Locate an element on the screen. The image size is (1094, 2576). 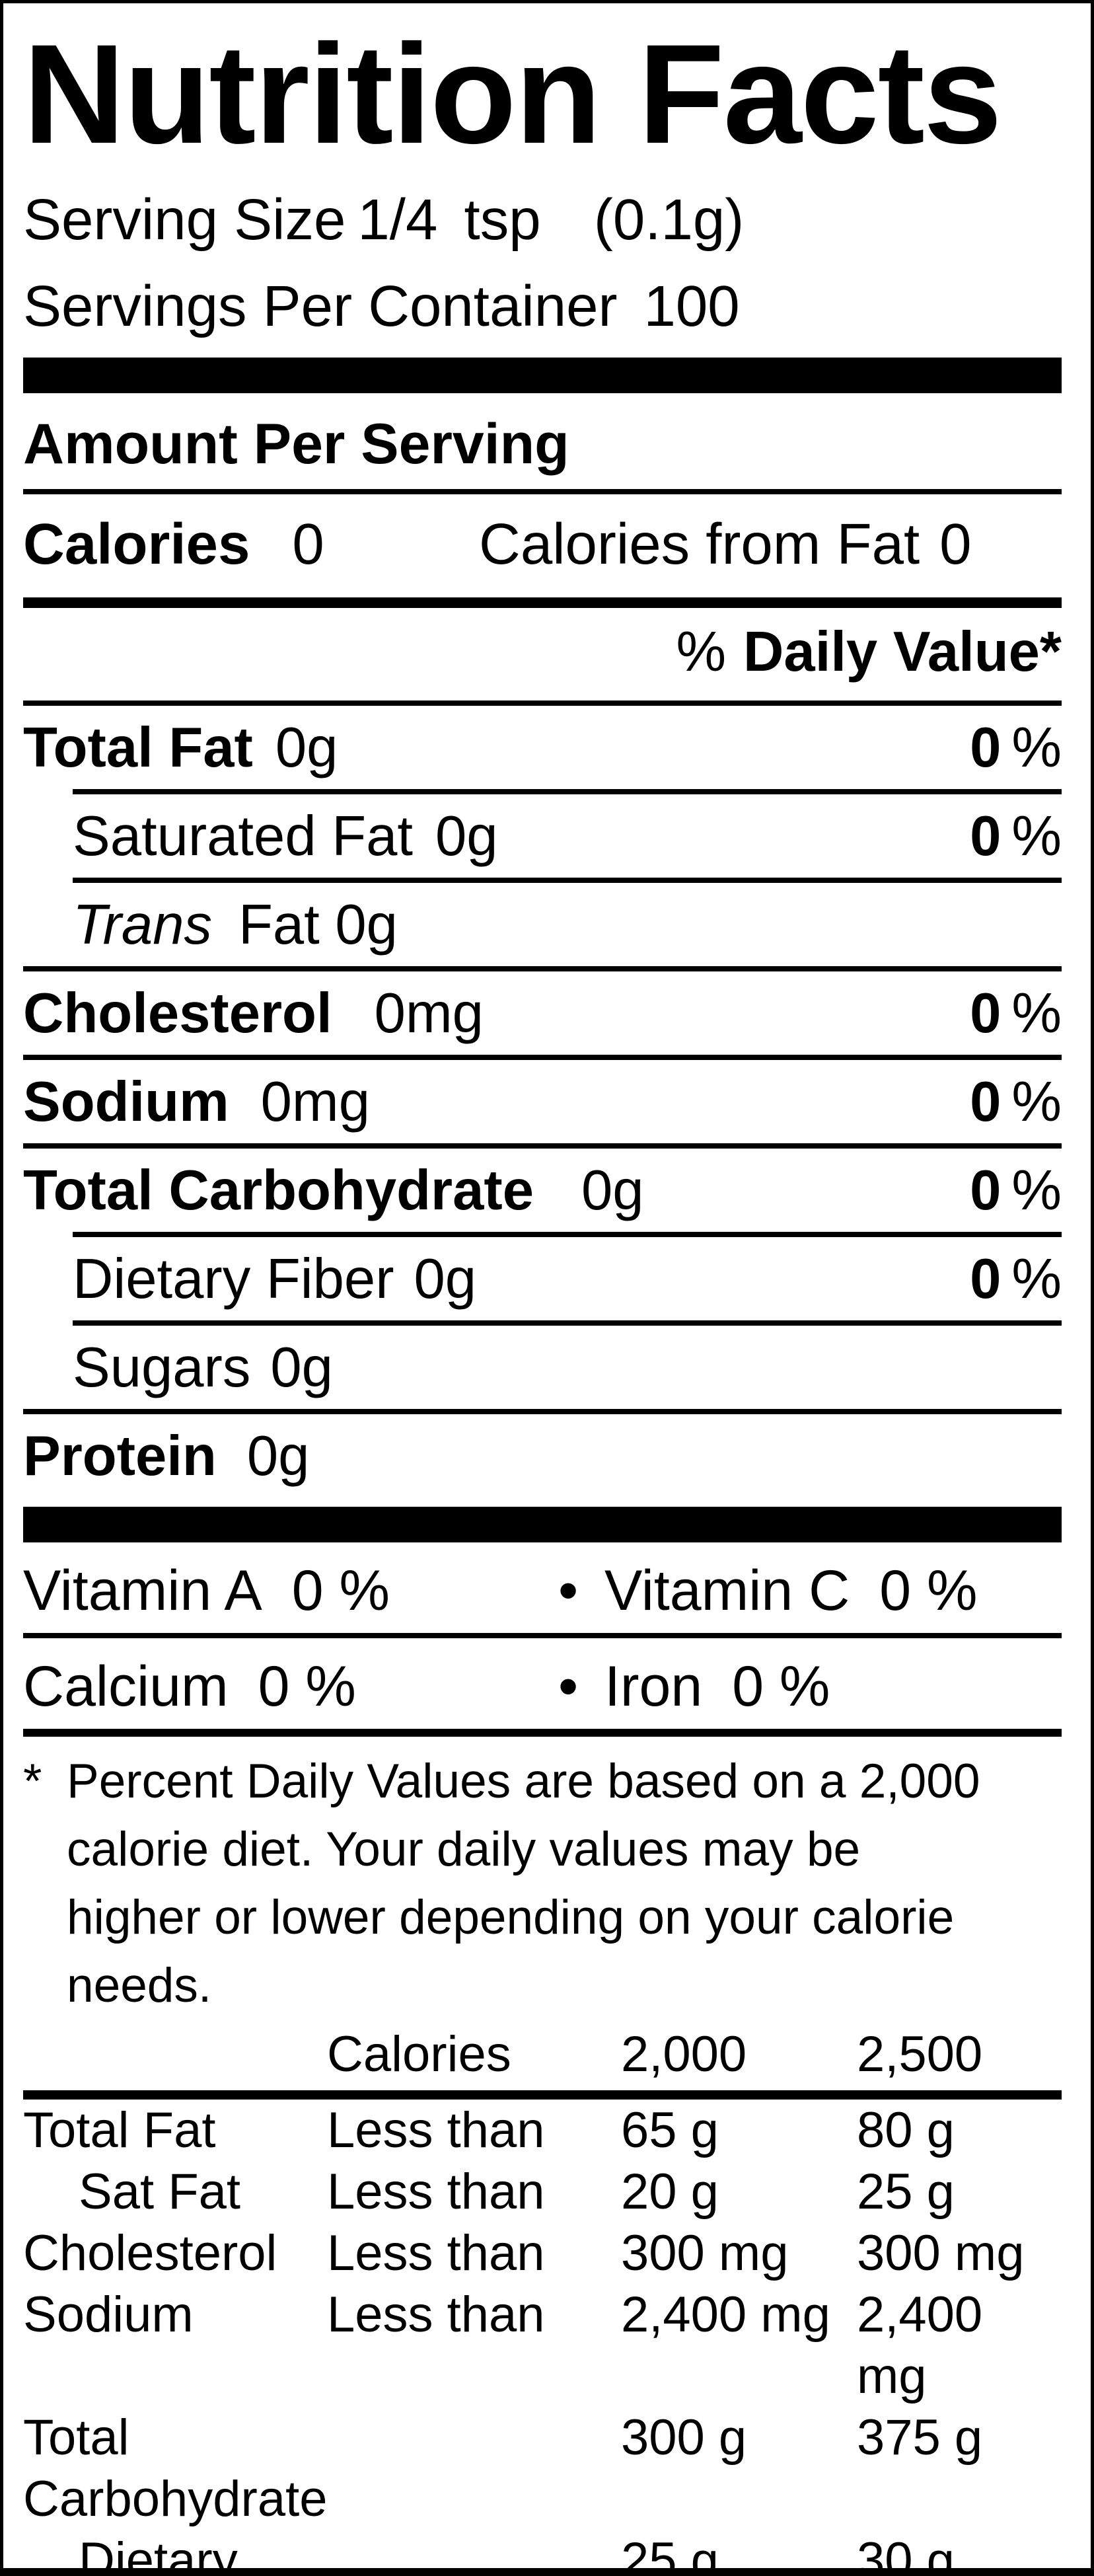
header-spacer is located at coordinates (175, 2054).